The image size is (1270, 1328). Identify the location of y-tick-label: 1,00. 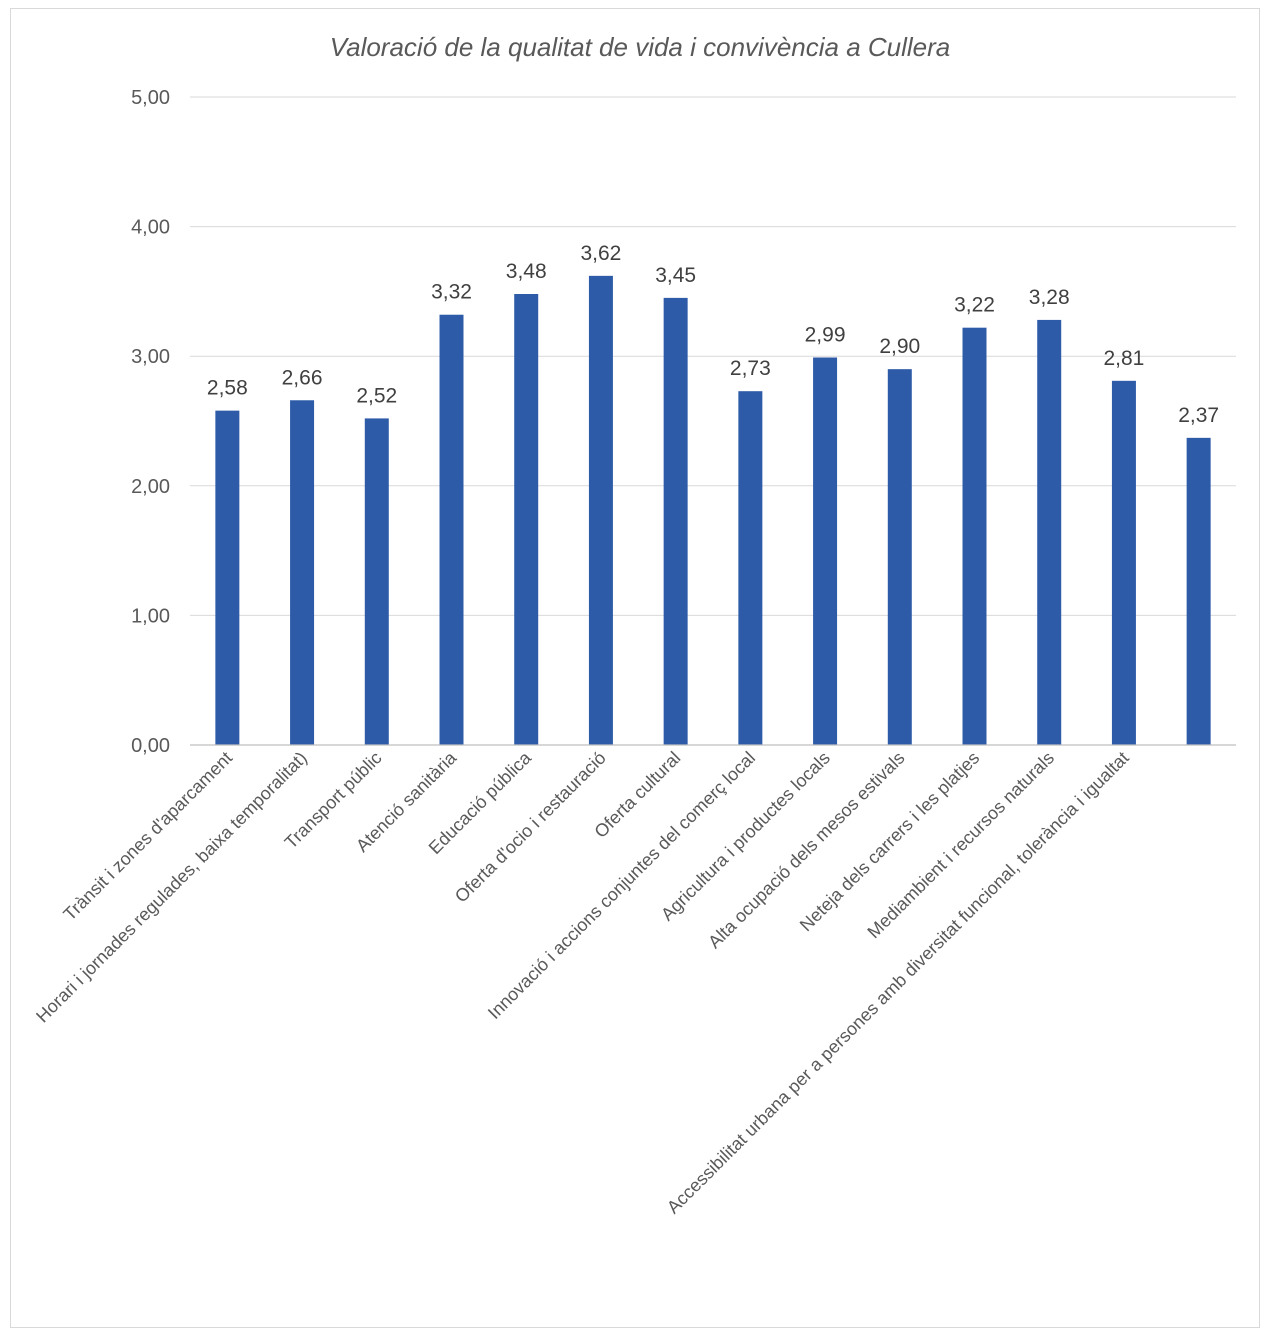
(150, 616).